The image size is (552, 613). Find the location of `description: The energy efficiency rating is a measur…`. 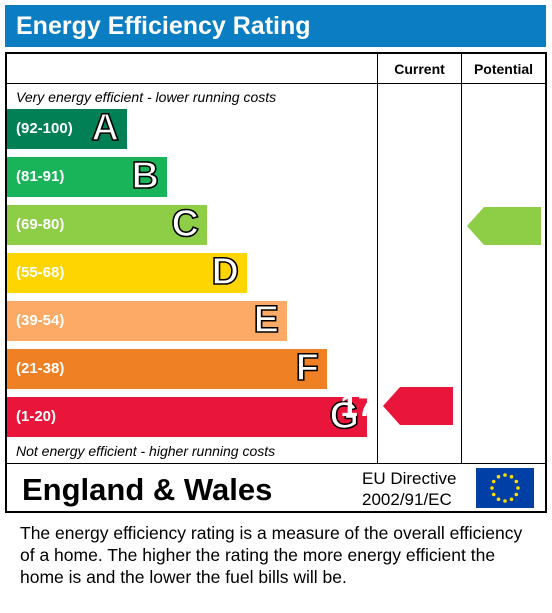

description: The energy efficiency rating is a measur… is located at coordinates (271, 555).